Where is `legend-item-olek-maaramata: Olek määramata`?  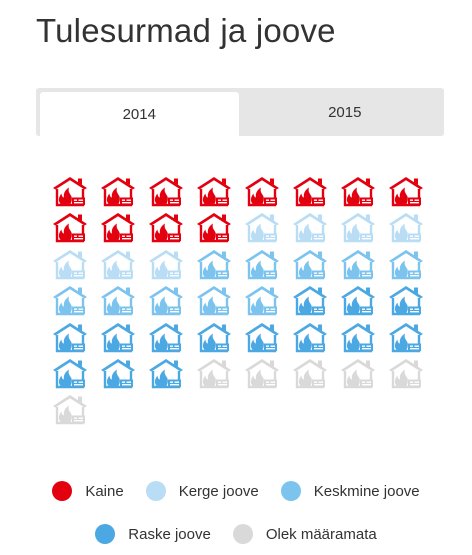
legend-item-olek-maaramata: Olek määramata is located at coordinates (304, 534).